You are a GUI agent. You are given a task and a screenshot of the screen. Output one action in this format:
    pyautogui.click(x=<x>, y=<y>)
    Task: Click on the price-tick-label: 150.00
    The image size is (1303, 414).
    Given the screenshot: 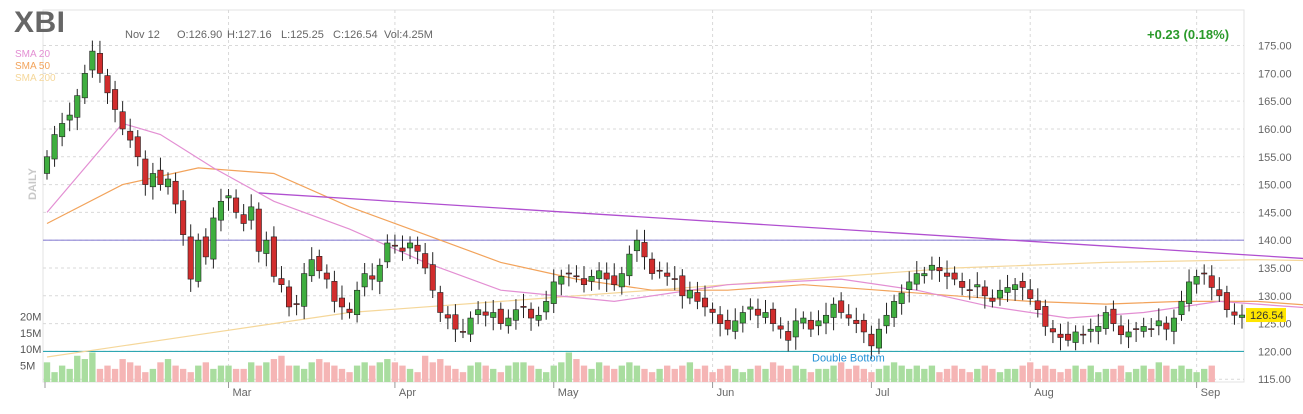 What is the action you would take?
    pyautogui.click(x=1275, y=186)
    